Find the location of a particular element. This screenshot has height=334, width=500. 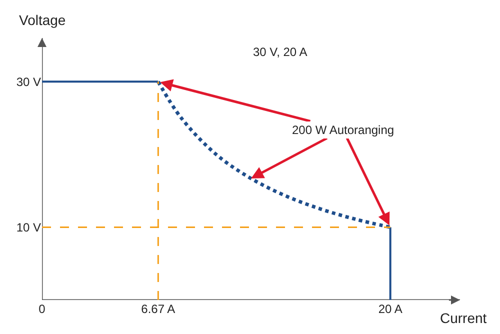

annotation: 200 W Autoranging is located at coordinates (343, 130).